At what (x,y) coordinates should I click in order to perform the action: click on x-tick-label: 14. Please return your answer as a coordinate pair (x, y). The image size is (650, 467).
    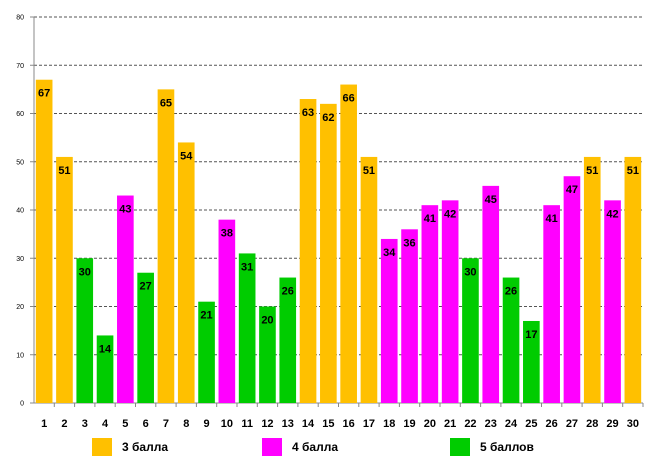
    Looking at the image, I should click on (308, 424).